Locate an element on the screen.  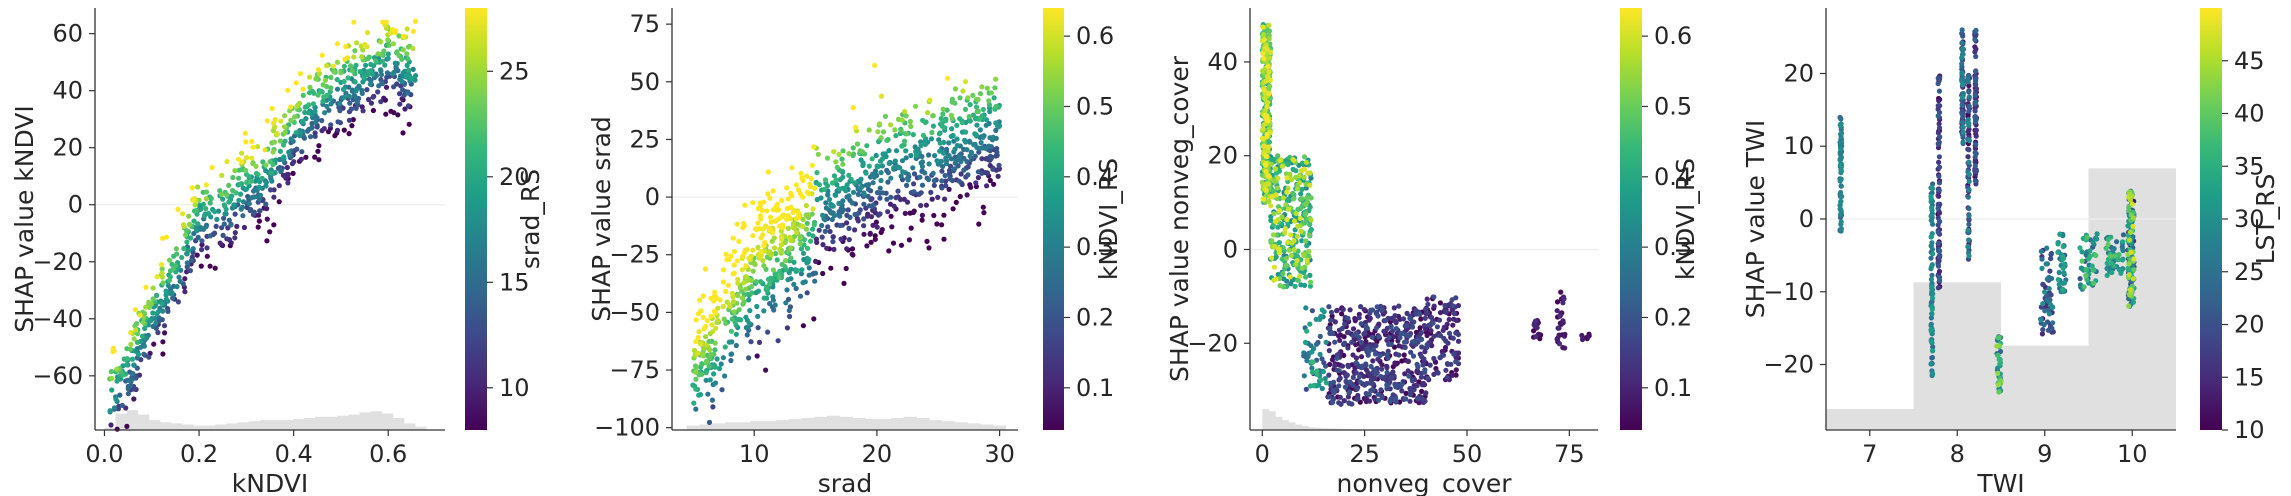
colorbar-tick-label: 0.4 is located at coordinates (1095, 177).